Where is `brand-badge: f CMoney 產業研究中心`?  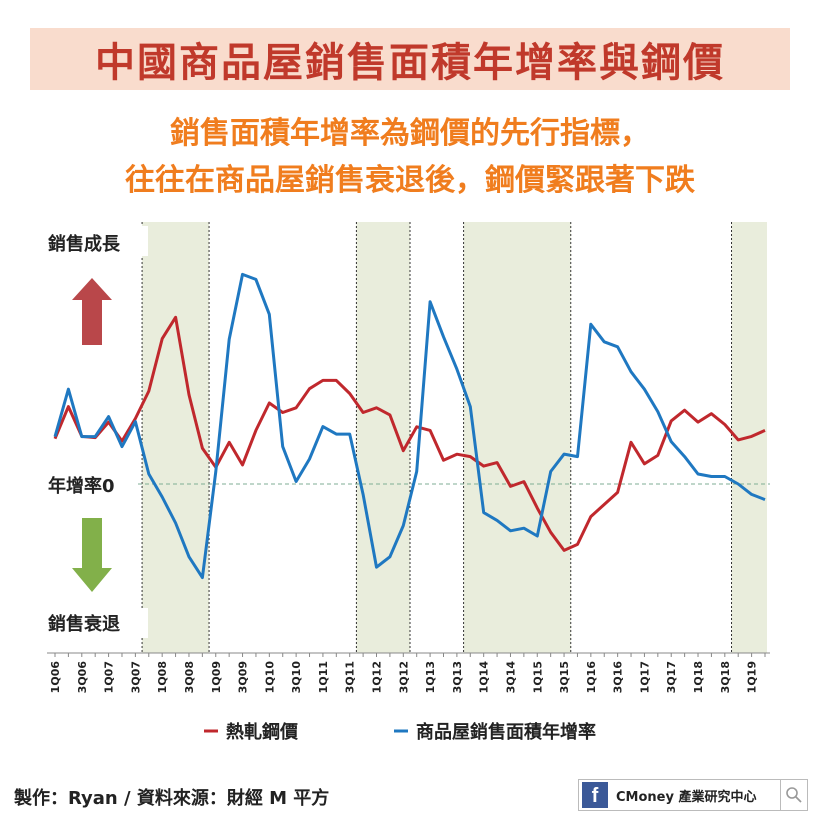
brand-badge: f CMoney 產業研究中心 is located at coordinates (693, 795).